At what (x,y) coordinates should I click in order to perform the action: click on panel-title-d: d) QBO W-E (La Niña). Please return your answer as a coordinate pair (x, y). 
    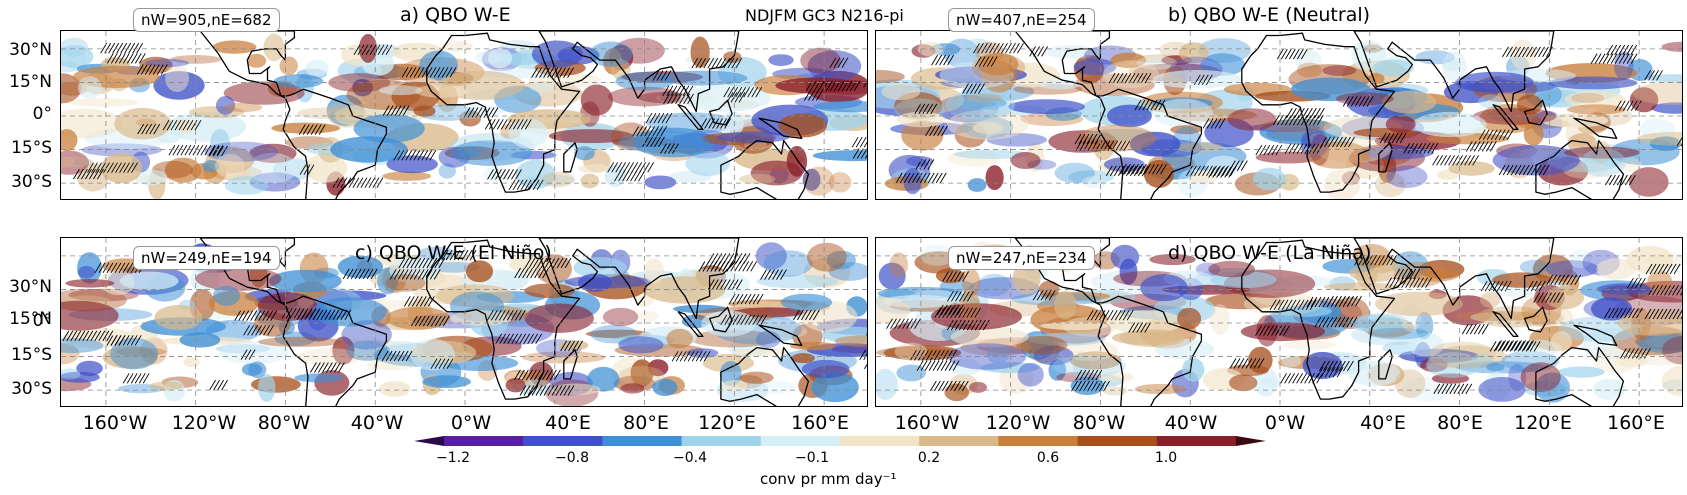
    Looking at the image, I should click on (1270, 253).